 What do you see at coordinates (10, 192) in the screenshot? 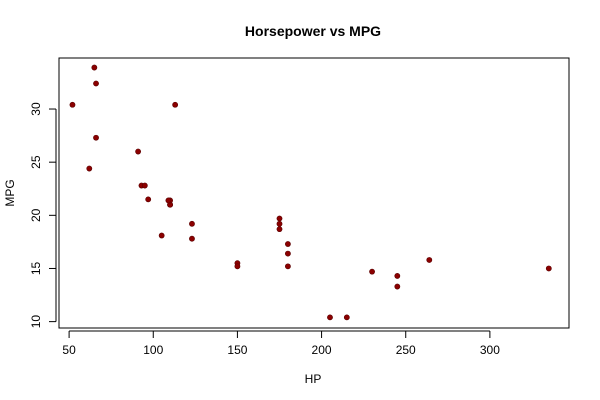
I see `y-axis-label: MPG` at bounding box center [10, 192].